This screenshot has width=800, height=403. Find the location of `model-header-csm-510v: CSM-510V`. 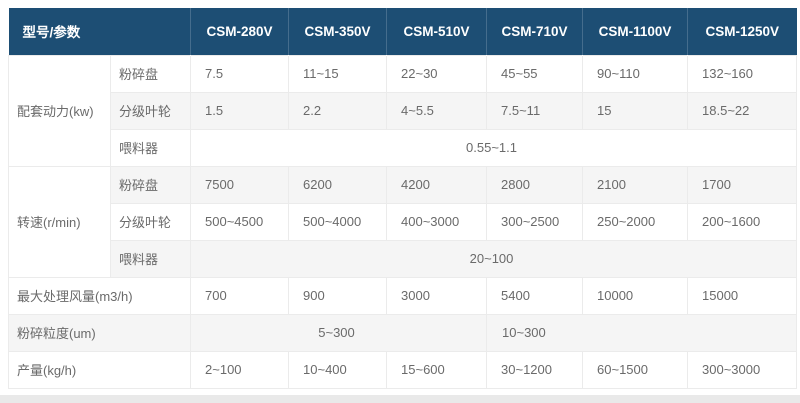

model-header-csm-510v: CSM-510V is located at coordinates (436, 31).